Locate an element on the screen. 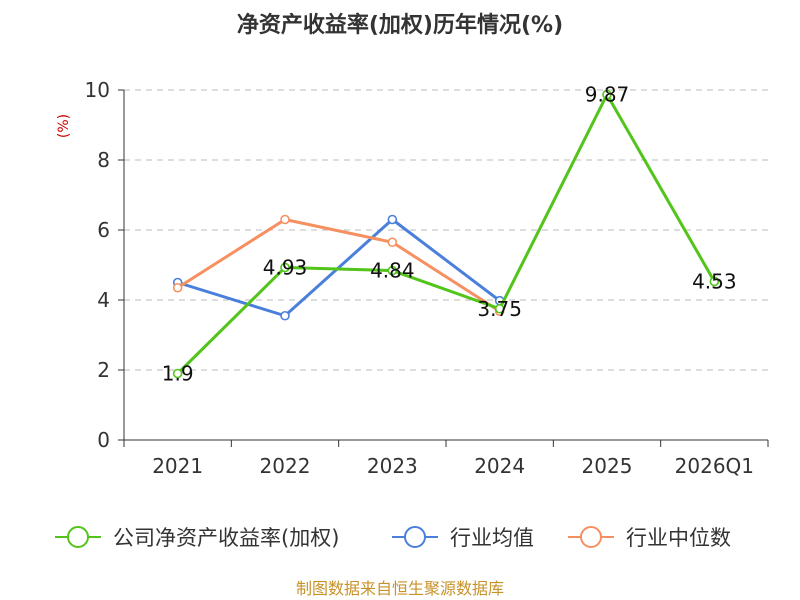  data-label-2024: 3.75 is located at coordinates (499, 309).